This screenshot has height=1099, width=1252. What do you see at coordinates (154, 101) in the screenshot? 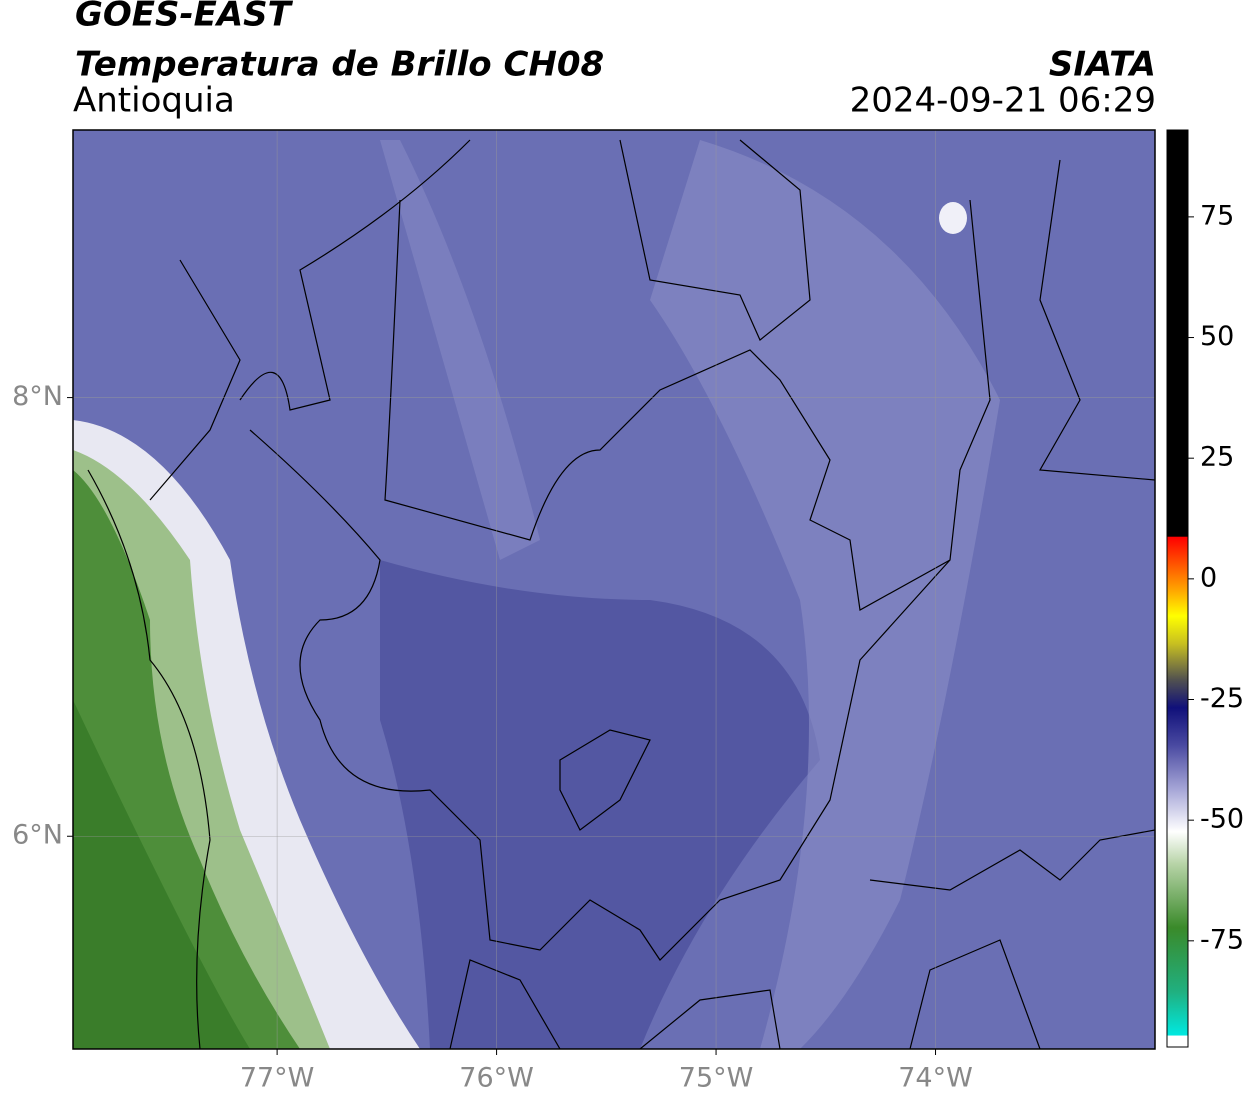
I see `region: Antioquia` at bounding box center [154, 101].